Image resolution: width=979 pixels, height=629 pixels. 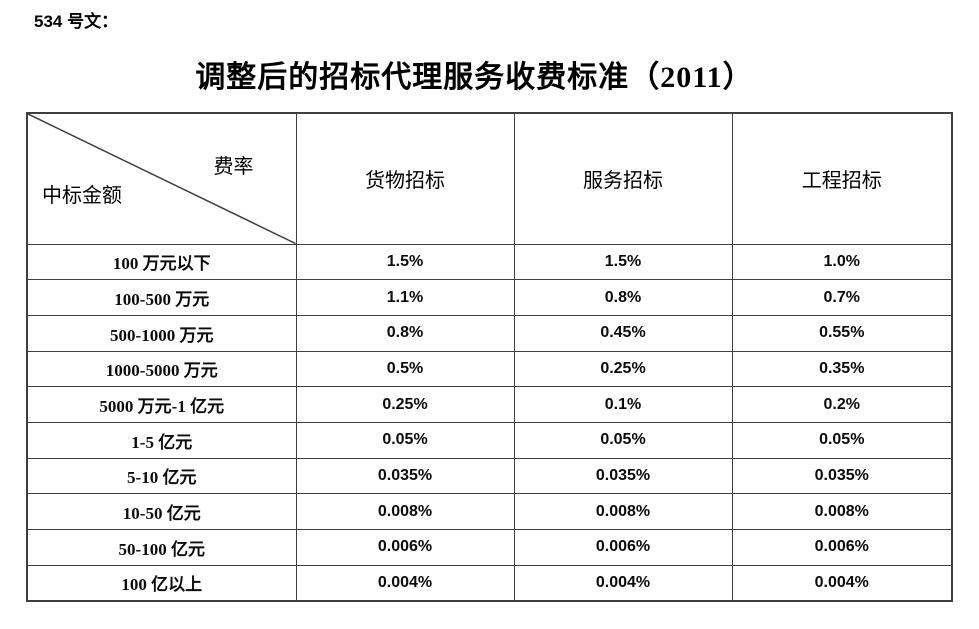 What do you see at coordinates (161, 547) in the screenshot?
I see `amount-cell: 50-100 亿元` at bounding box center [161, 547].